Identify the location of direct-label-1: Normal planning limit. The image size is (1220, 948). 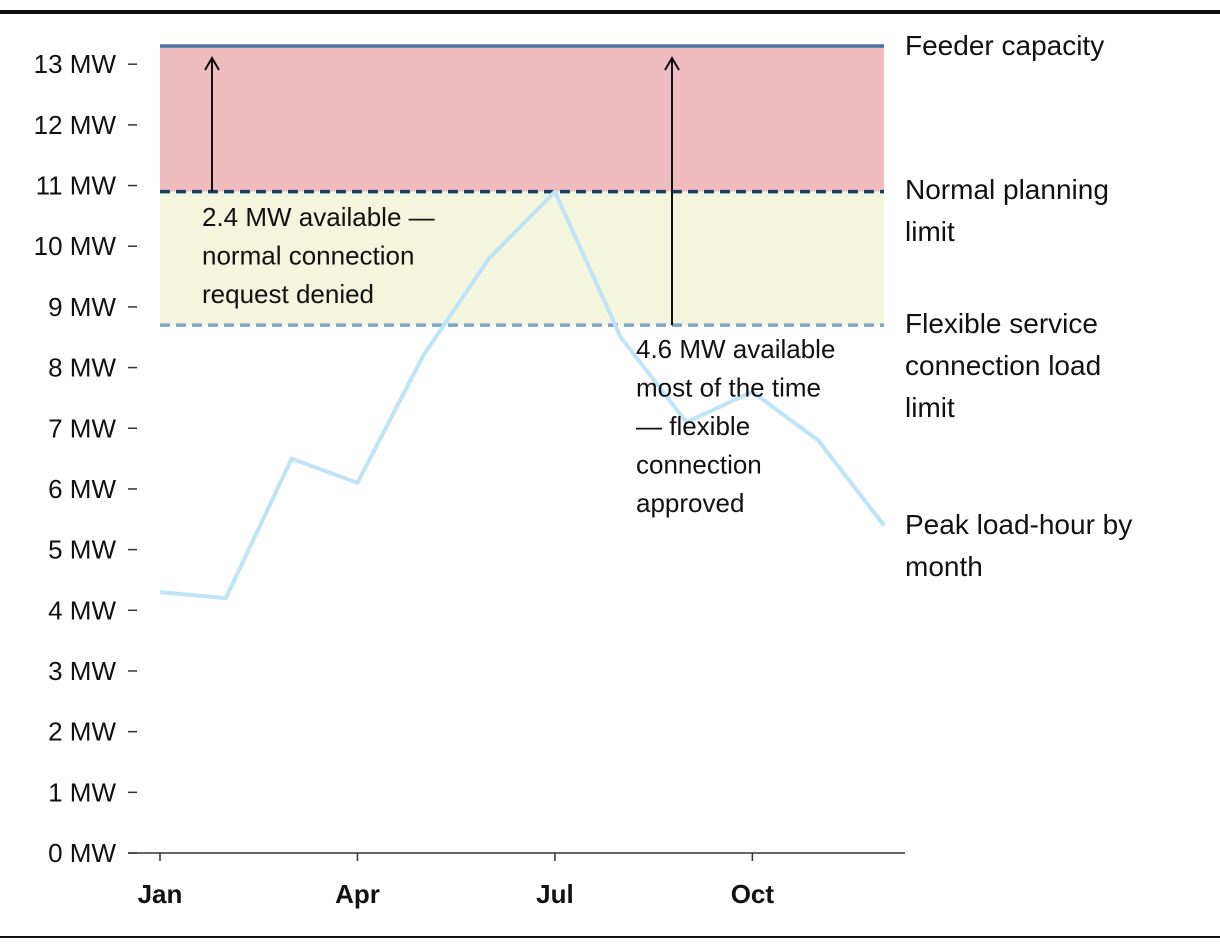
(1007, 210).